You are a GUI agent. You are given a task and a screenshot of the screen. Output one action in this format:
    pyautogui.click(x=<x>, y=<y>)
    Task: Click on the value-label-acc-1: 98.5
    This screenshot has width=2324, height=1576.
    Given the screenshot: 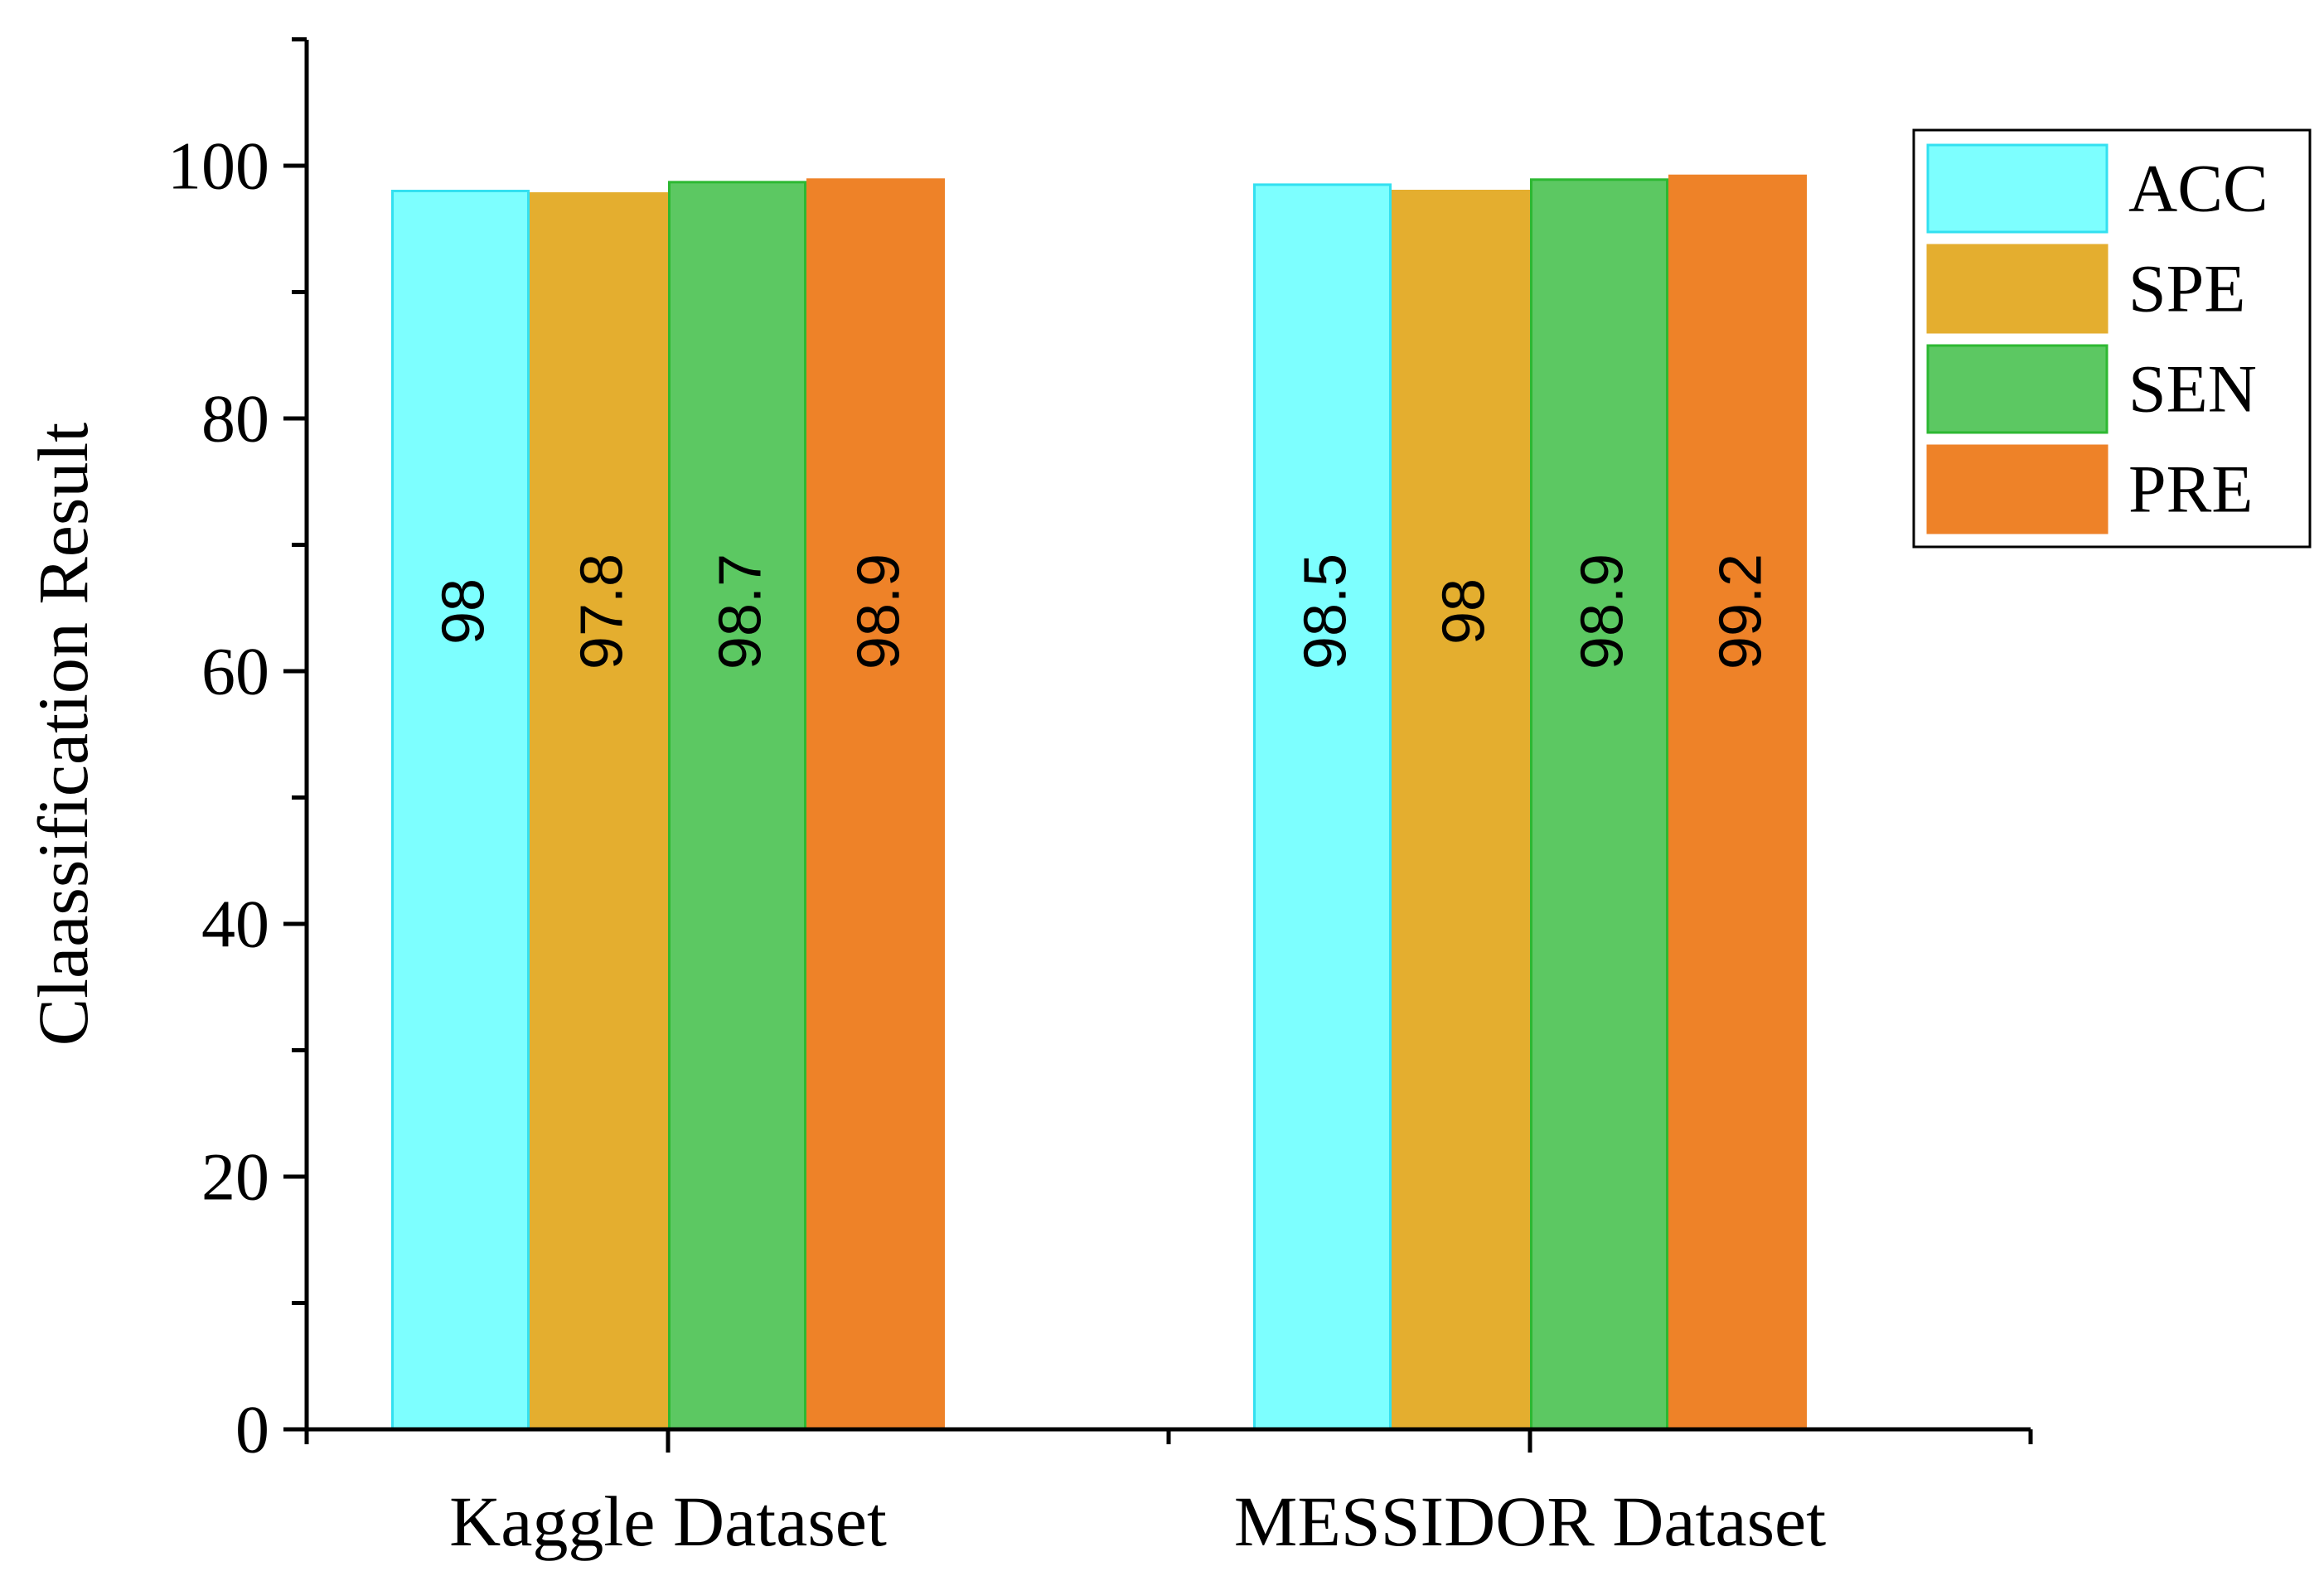 What is the action you would take?
    pyautogui.click(x=1326, y=612)
    